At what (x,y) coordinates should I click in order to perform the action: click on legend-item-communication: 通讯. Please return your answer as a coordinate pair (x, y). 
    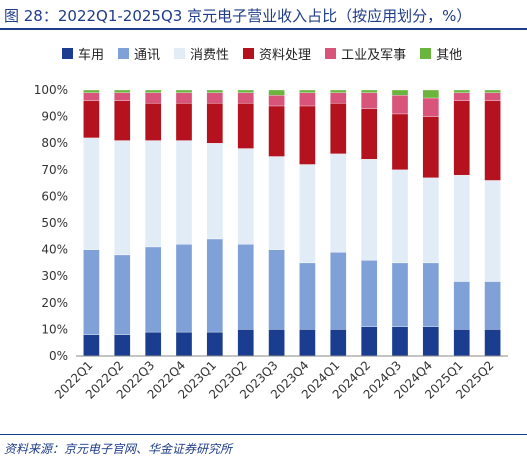
    Looking at the image, I should click on (139, 53).